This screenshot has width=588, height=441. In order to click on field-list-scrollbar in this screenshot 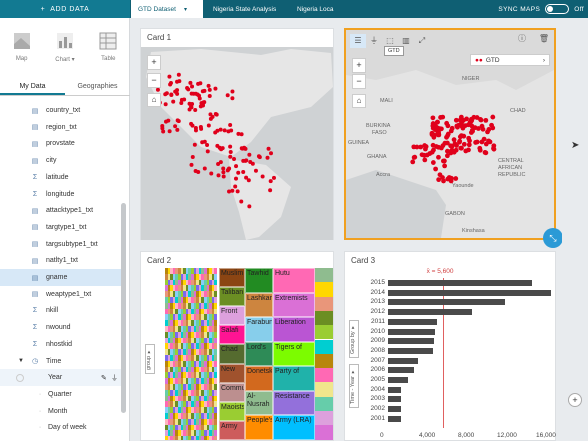, I will do `click(123, 308)`.